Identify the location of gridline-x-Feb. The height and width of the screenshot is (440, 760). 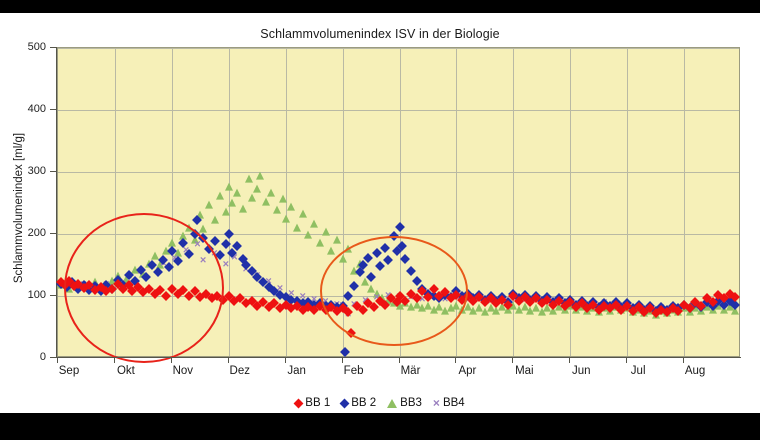
(343, 202).